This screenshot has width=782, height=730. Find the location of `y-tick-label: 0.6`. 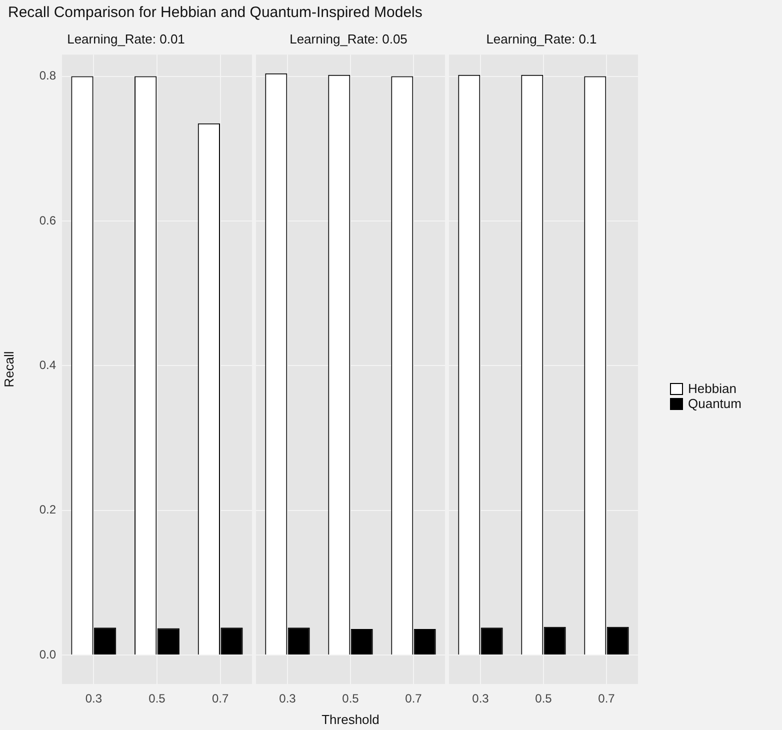

y-tick-label: 0.6 is located at coordinates (47, 220).